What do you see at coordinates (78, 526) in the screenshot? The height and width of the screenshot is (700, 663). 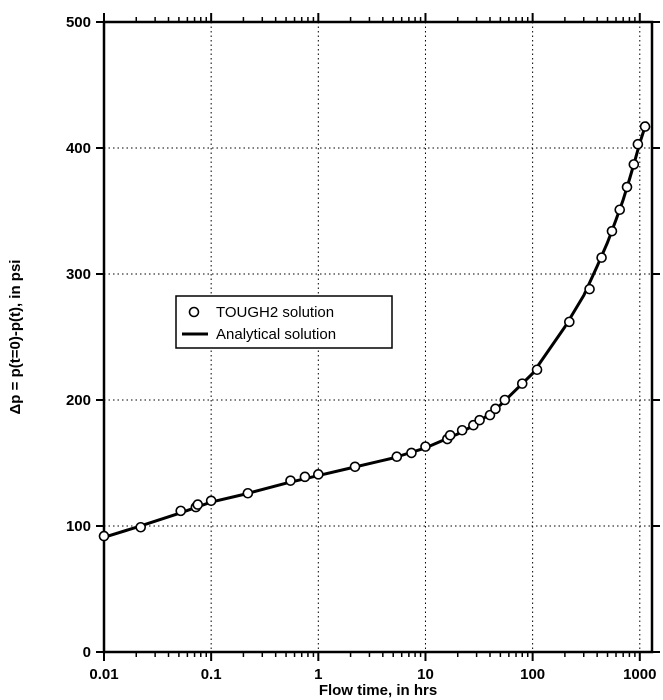 I see `y-tick-label: 100` at bounding box center [78, 526].